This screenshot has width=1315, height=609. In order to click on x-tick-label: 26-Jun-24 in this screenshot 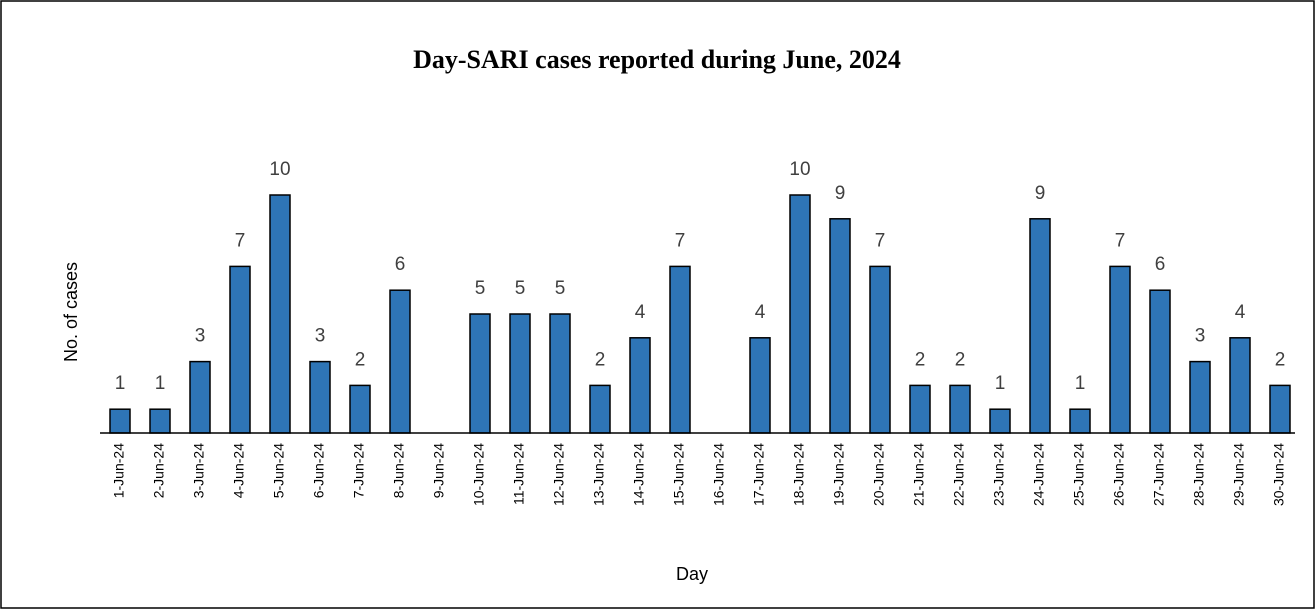, I will do `click(1119, 474)`.